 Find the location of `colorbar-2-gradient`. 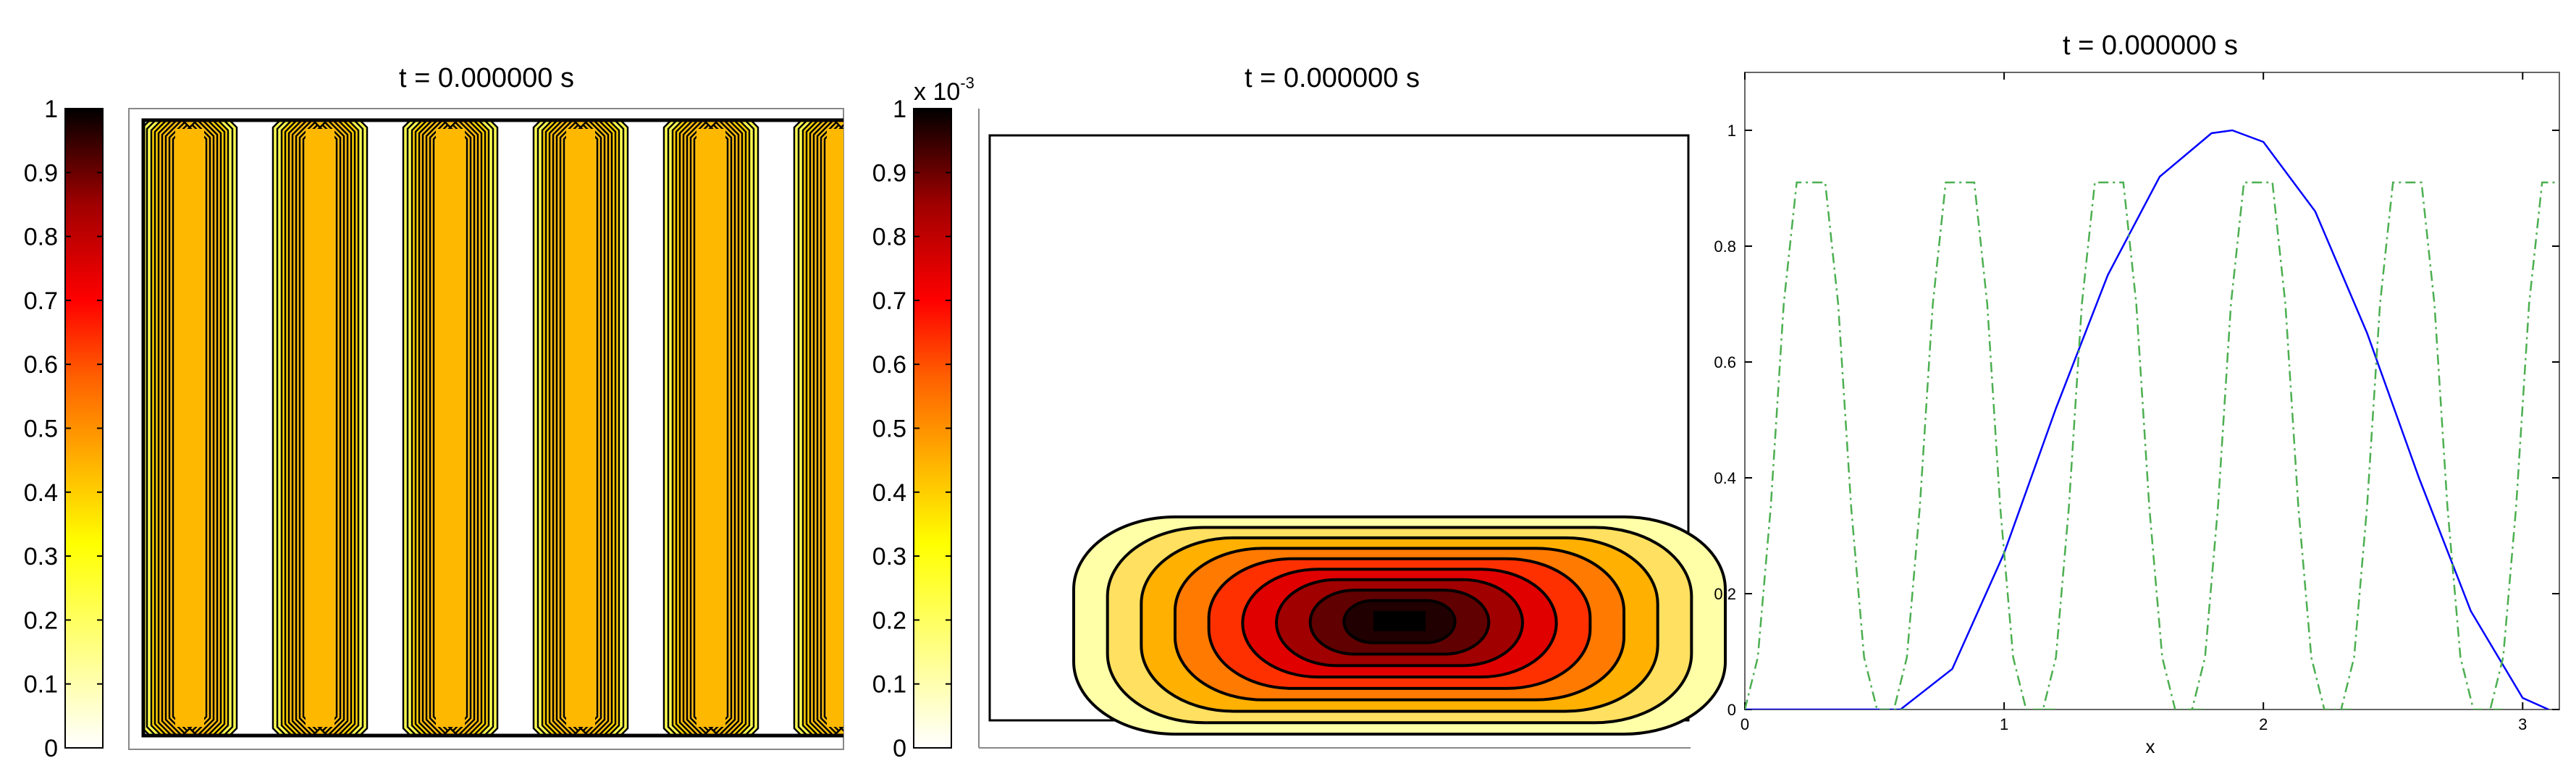

colorbar-2-gradient is located at coordinates (932, 428).